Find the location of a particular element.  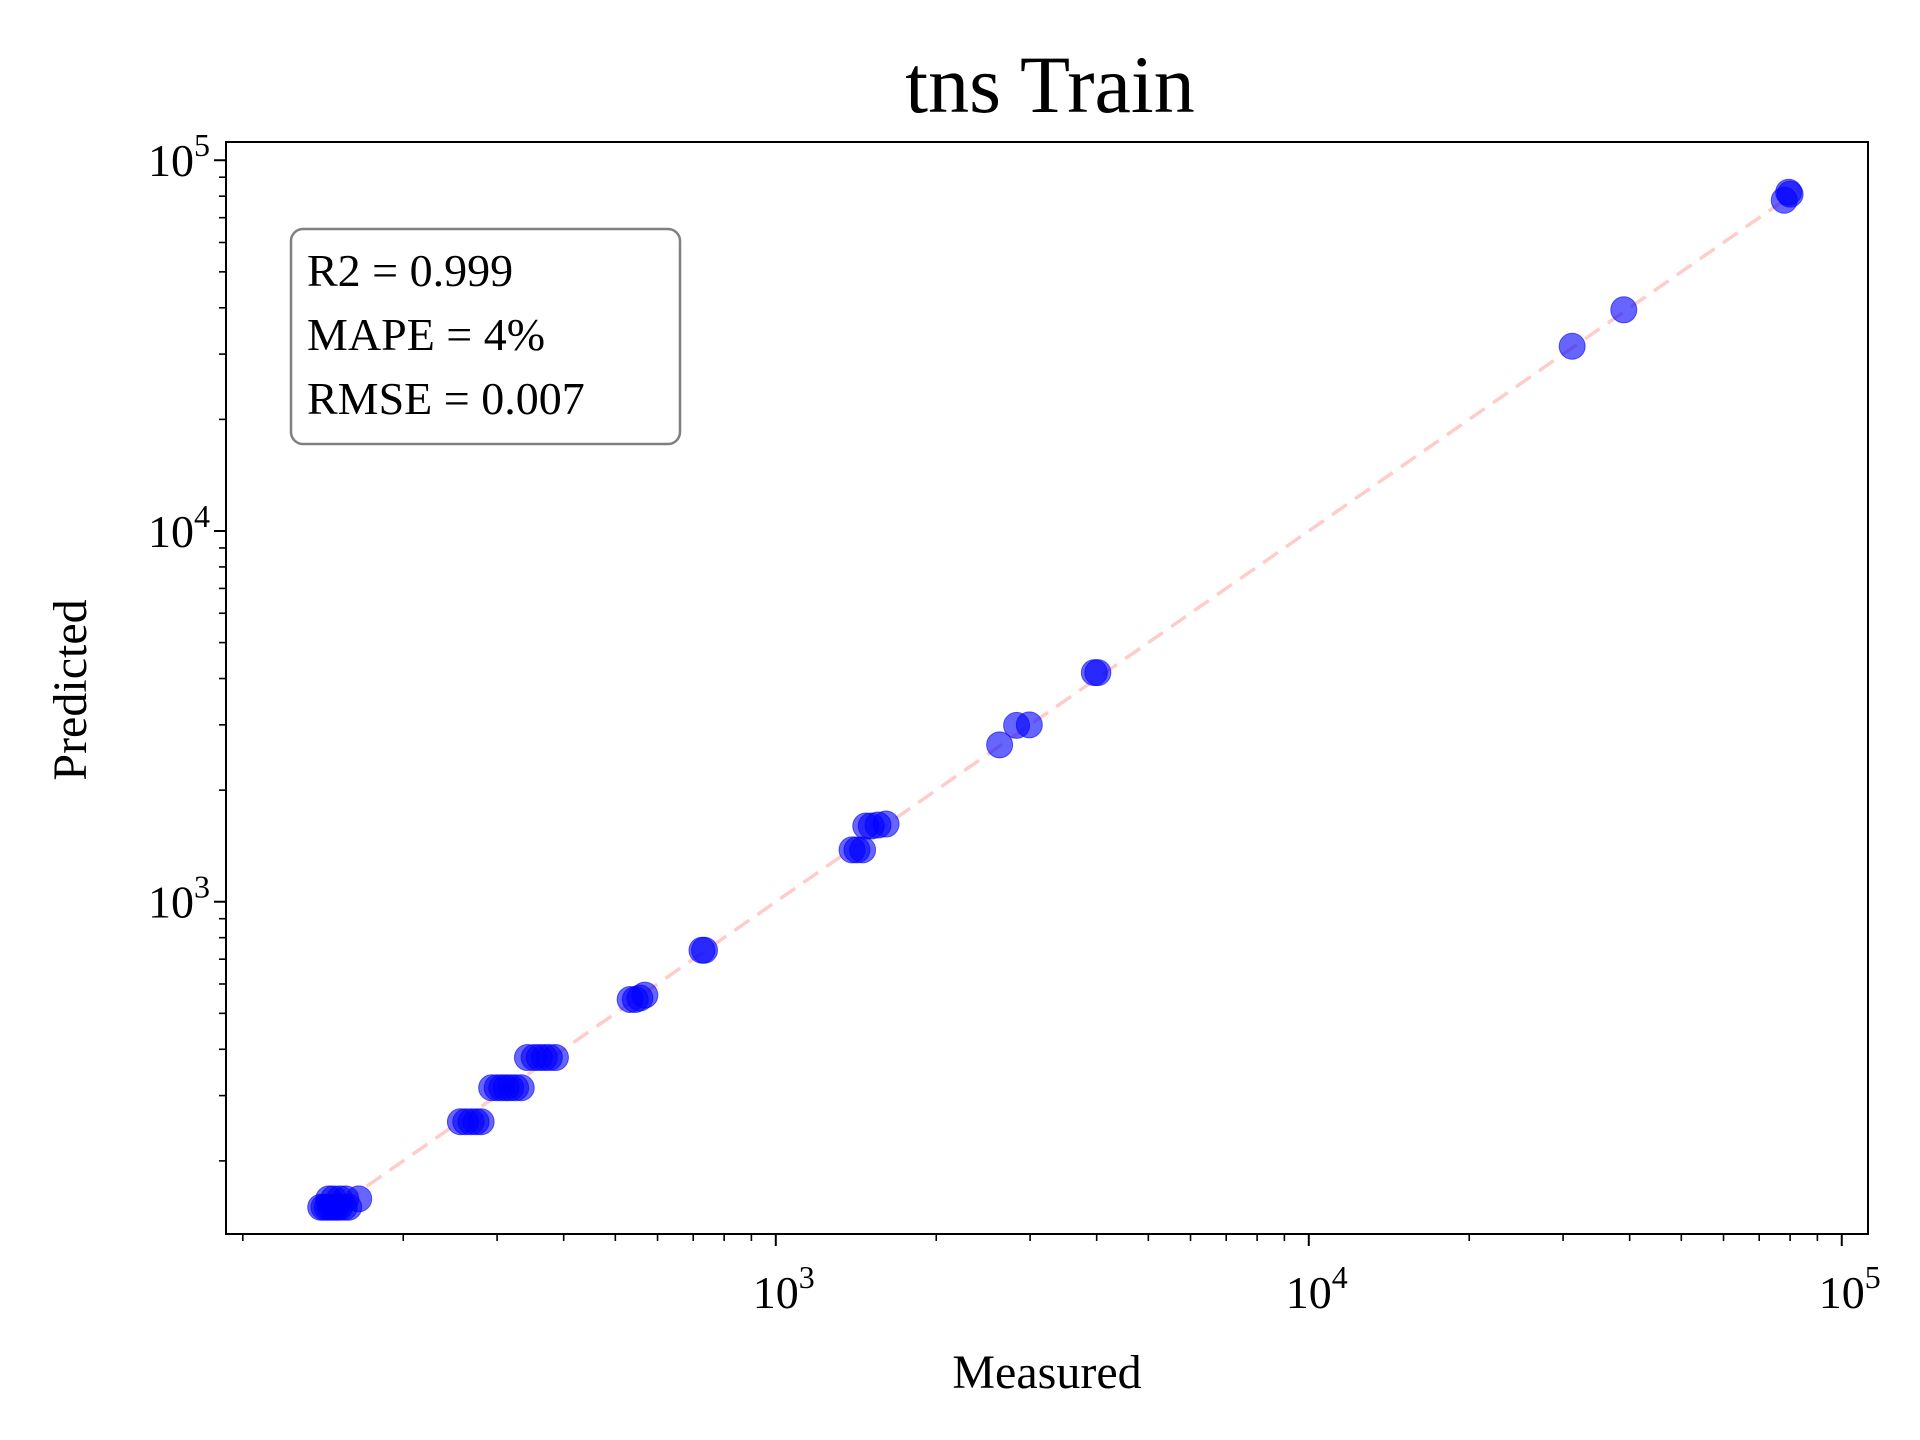

annotation-mape: MAPE = 4% is located at coordinates (426, 334).